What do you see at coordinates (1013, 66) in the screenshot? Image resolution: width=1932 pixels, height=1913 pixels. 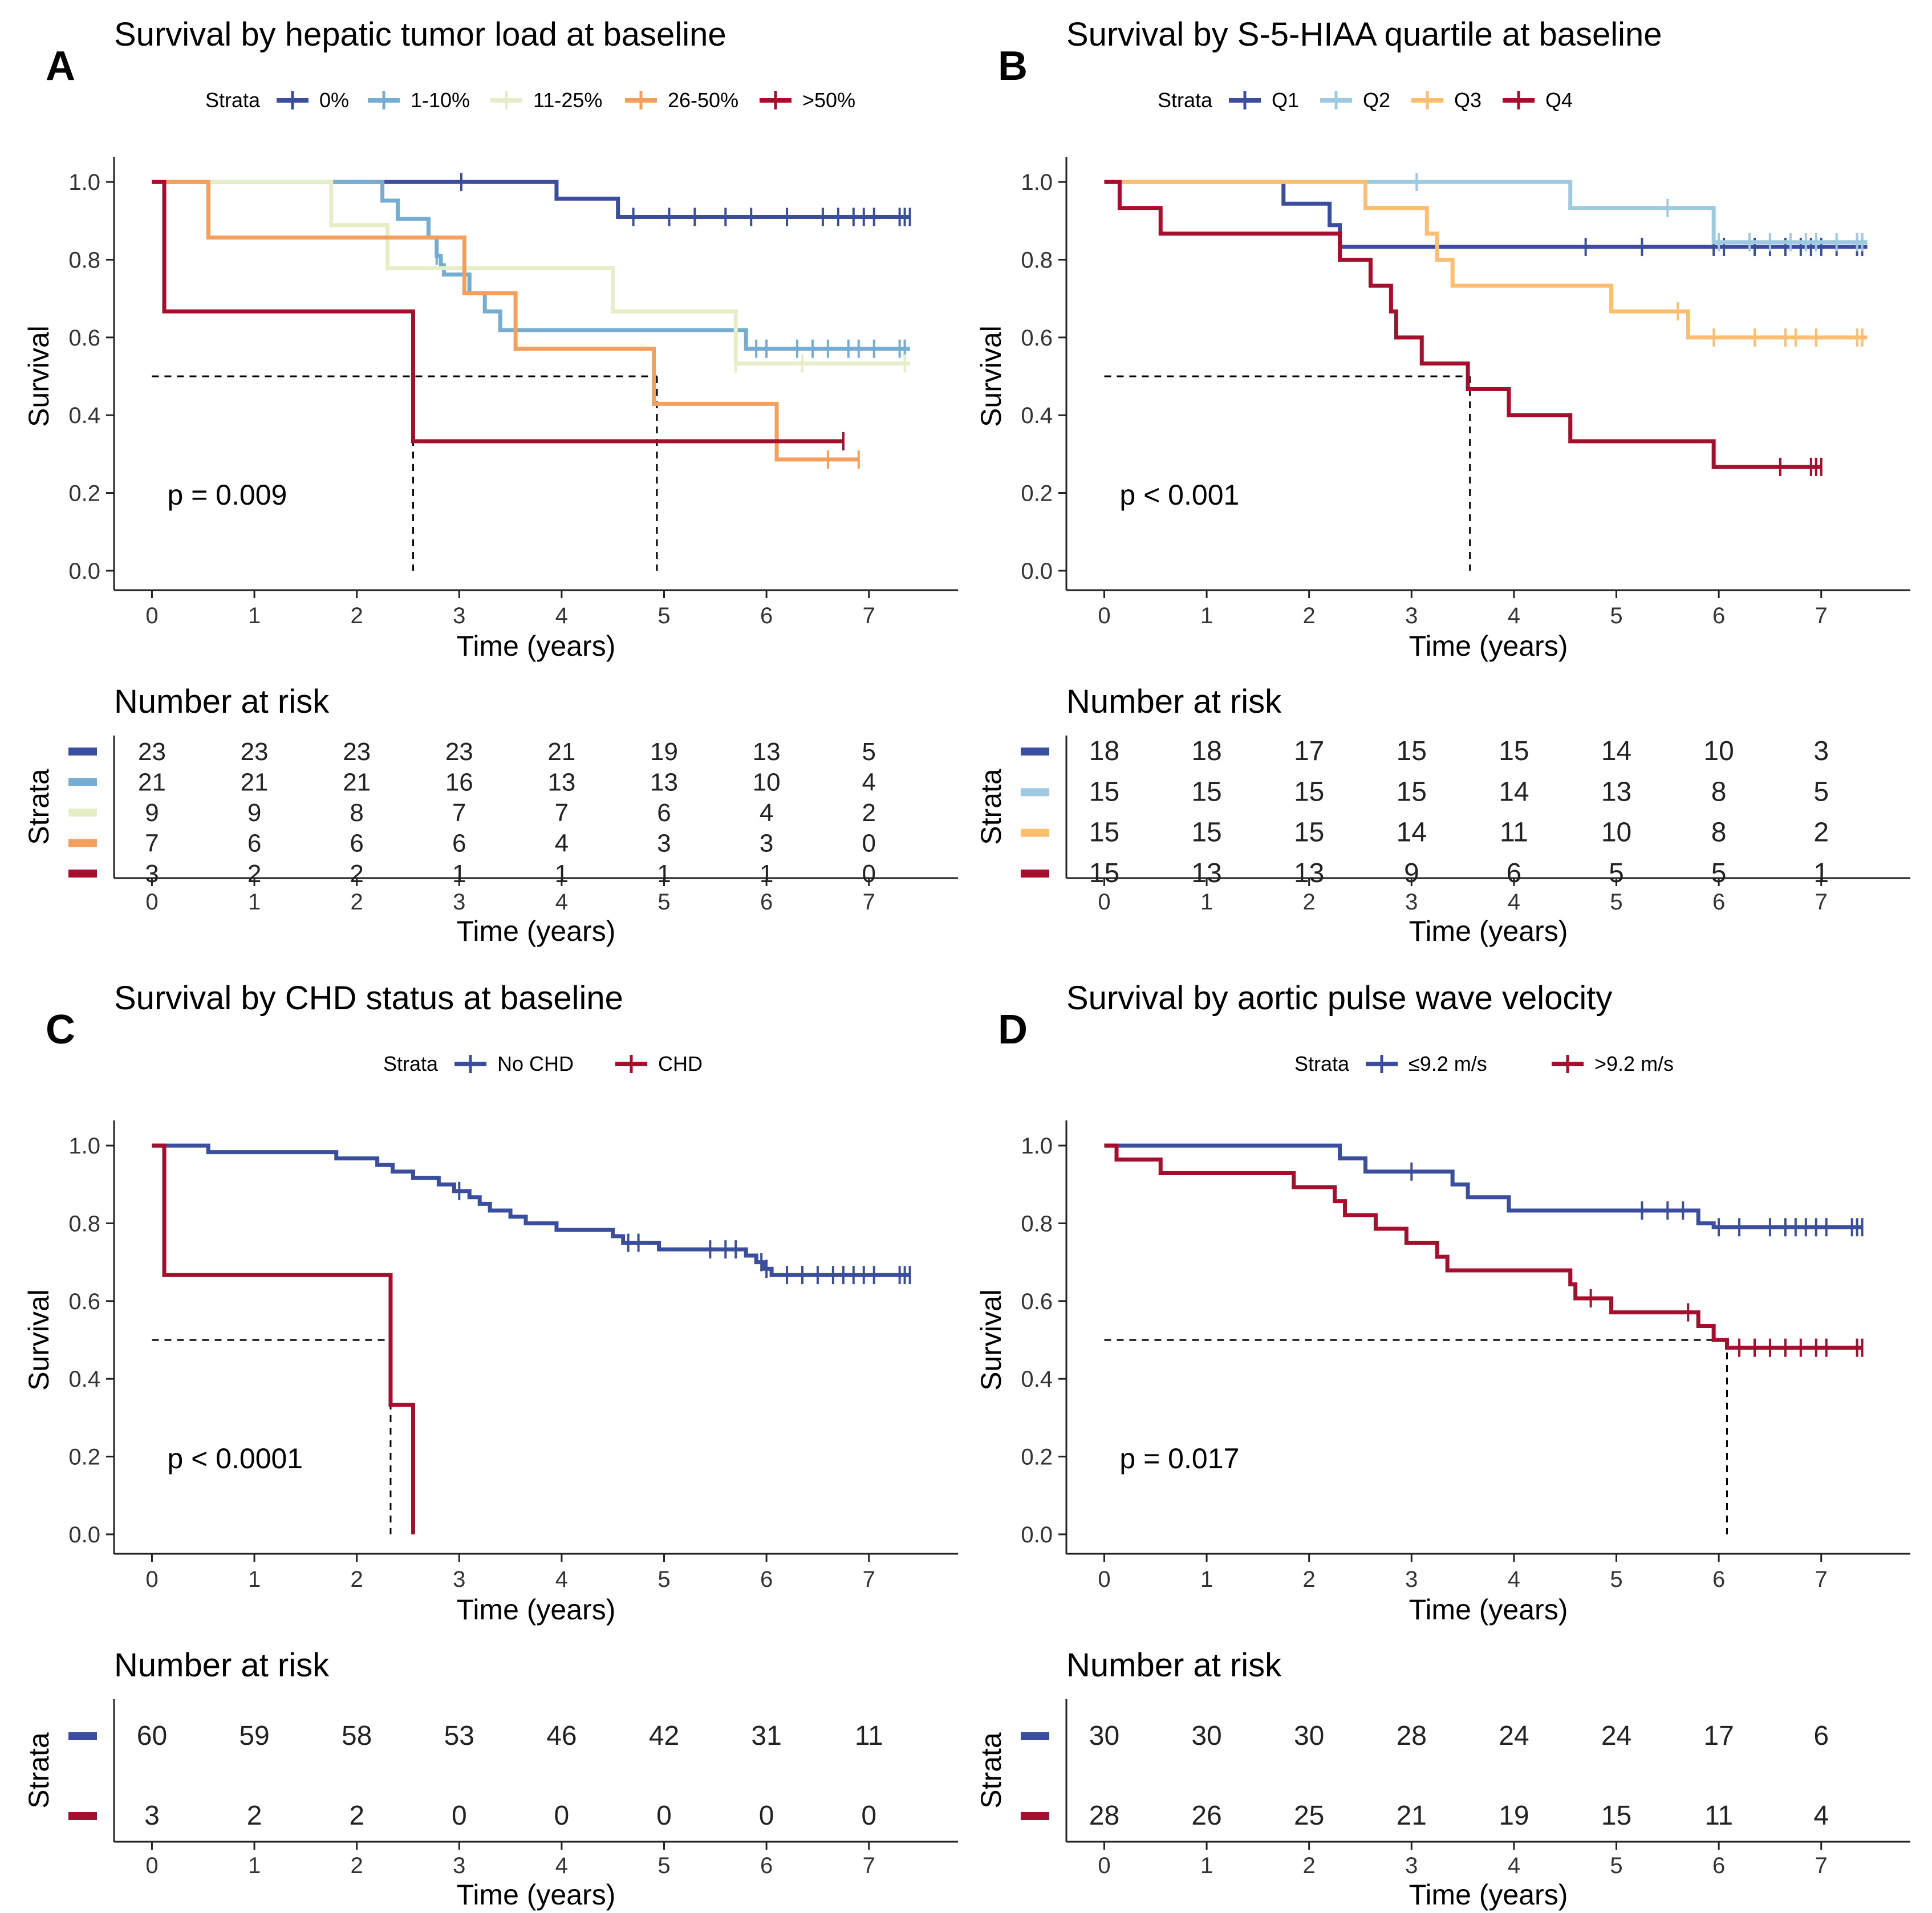 I see `panel-label: B` at bounding box center [1013, 66].